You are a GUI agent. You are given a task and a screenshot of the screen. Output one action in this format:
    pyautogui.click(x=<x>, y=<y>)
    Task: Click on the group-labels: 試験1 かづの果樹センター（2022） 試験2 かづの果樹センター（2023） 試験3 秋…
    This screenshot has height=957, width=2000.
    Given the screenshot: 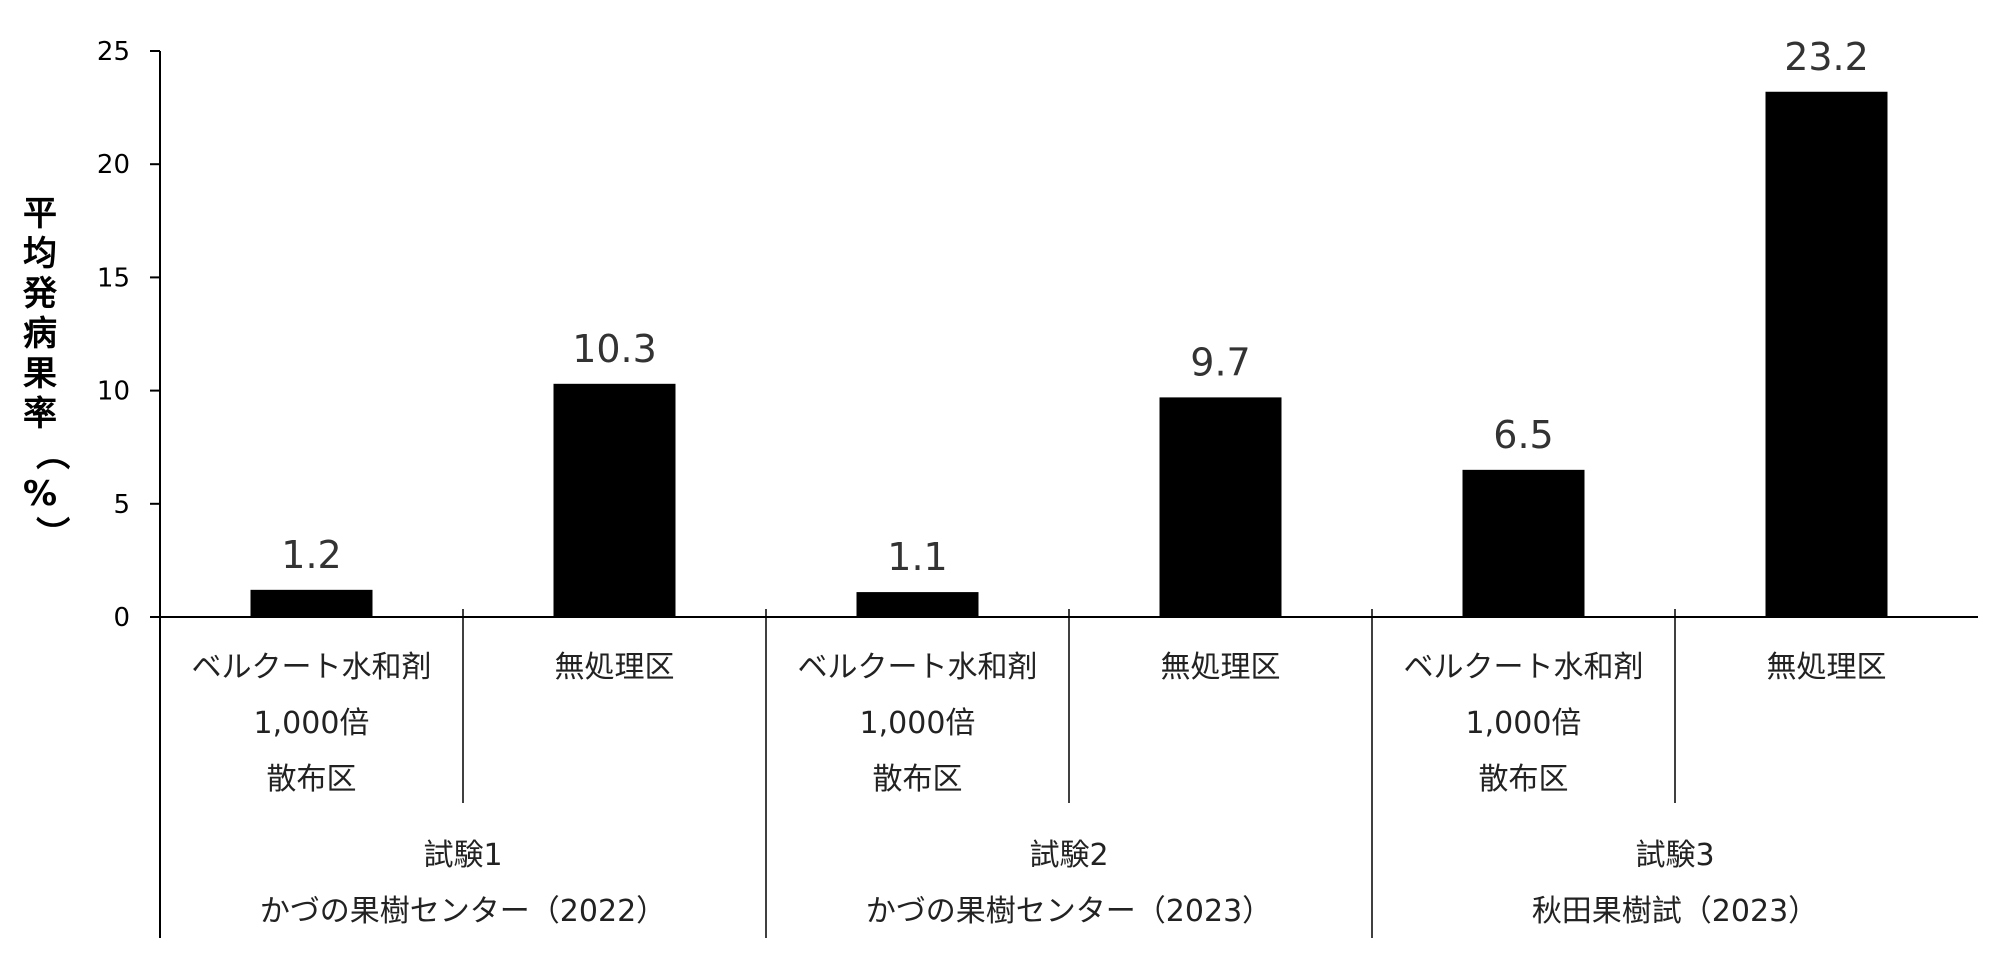 What is the action you would take?
    pyautogui.click(x=1039, y=883)
    